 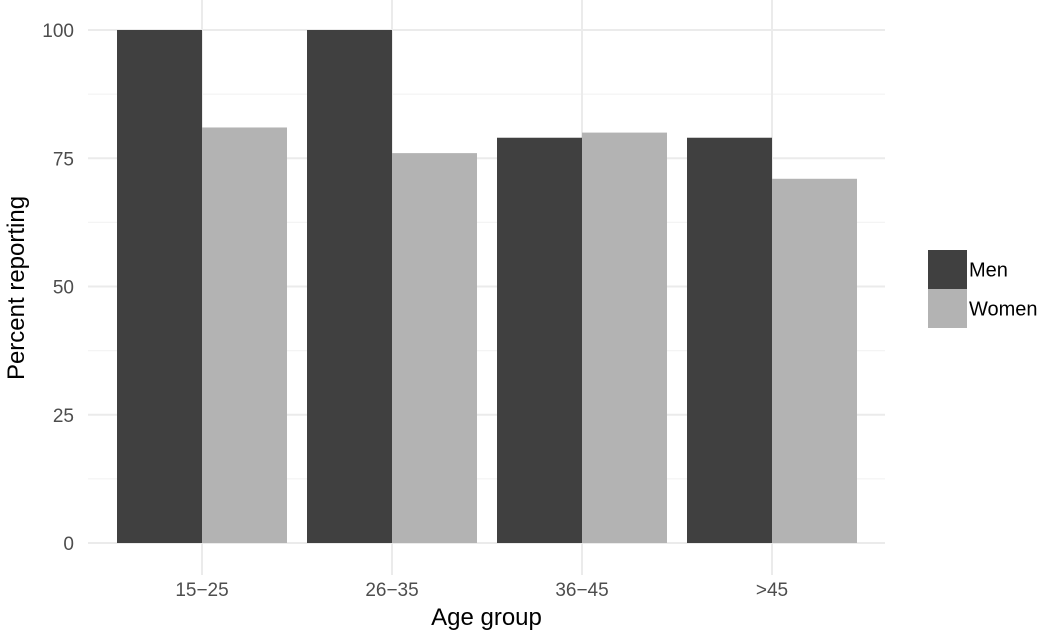 What do you see at coordinates (772, 590) in the screenshot?
I see `x-tick-label: >45` at bounding box center [772, 590].